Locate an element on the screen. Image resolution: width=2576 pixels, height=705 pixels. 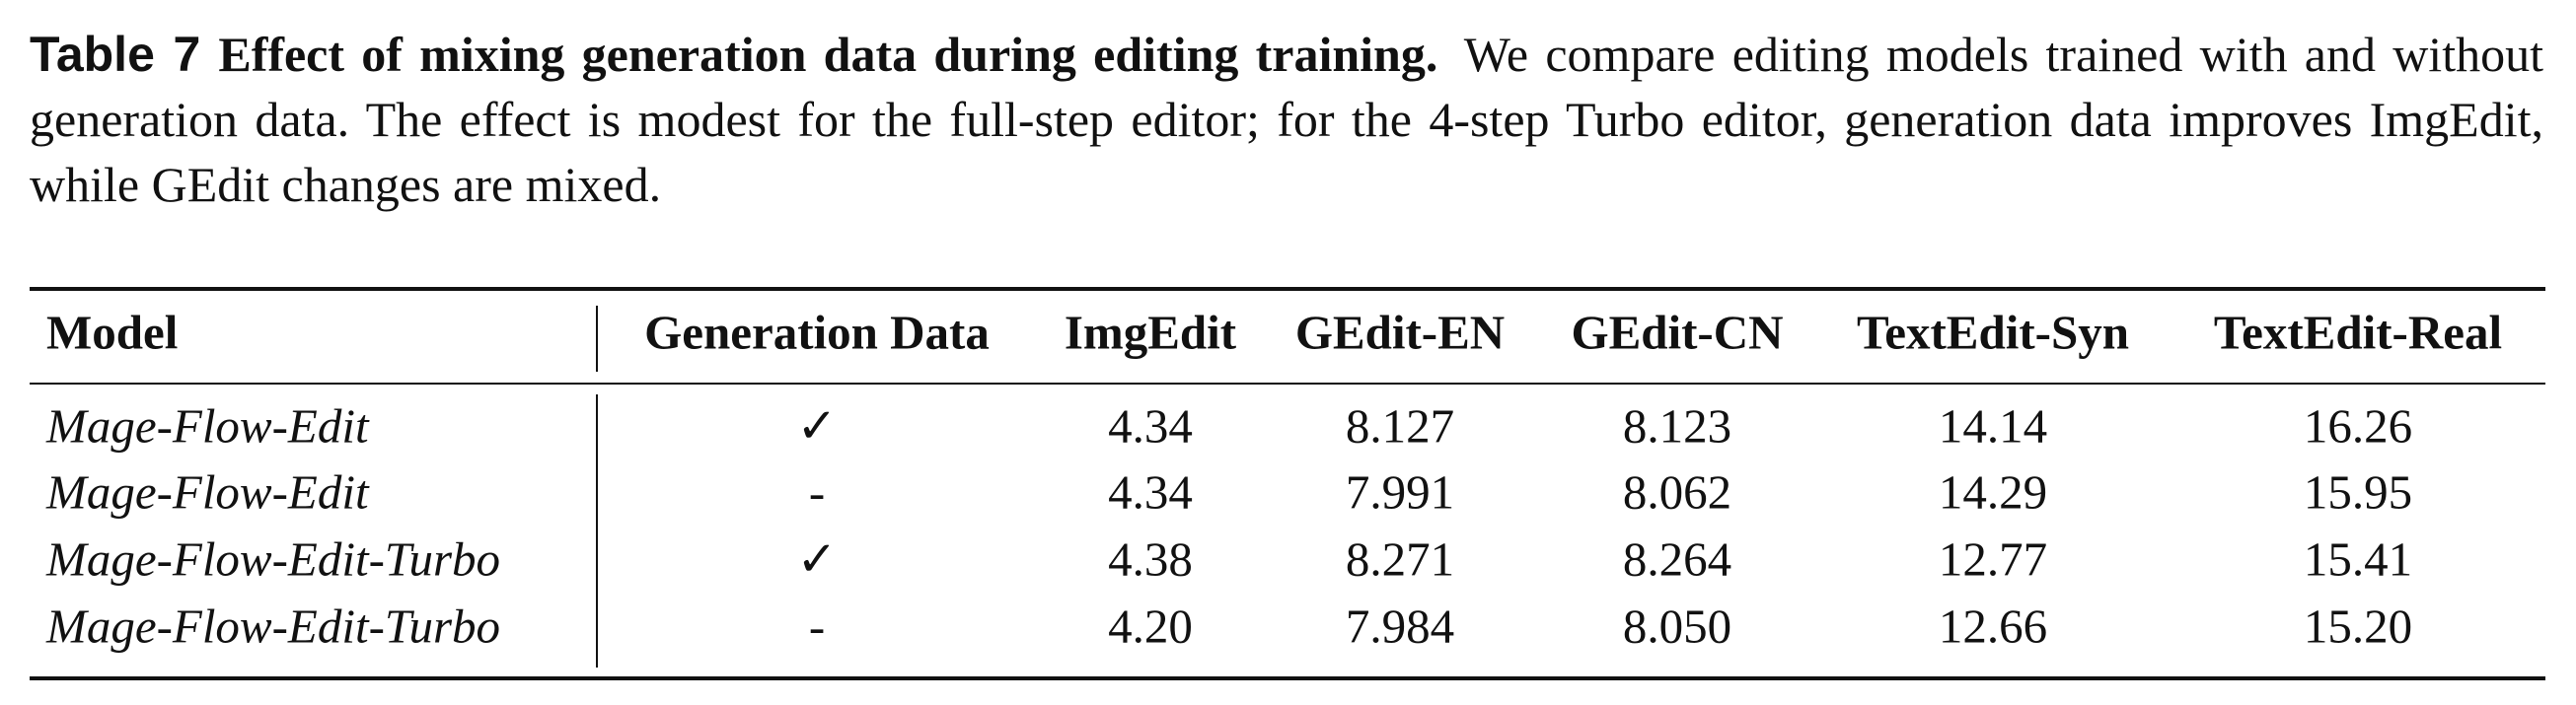
cell: 15.20 is located at coordinates (2358, 626).